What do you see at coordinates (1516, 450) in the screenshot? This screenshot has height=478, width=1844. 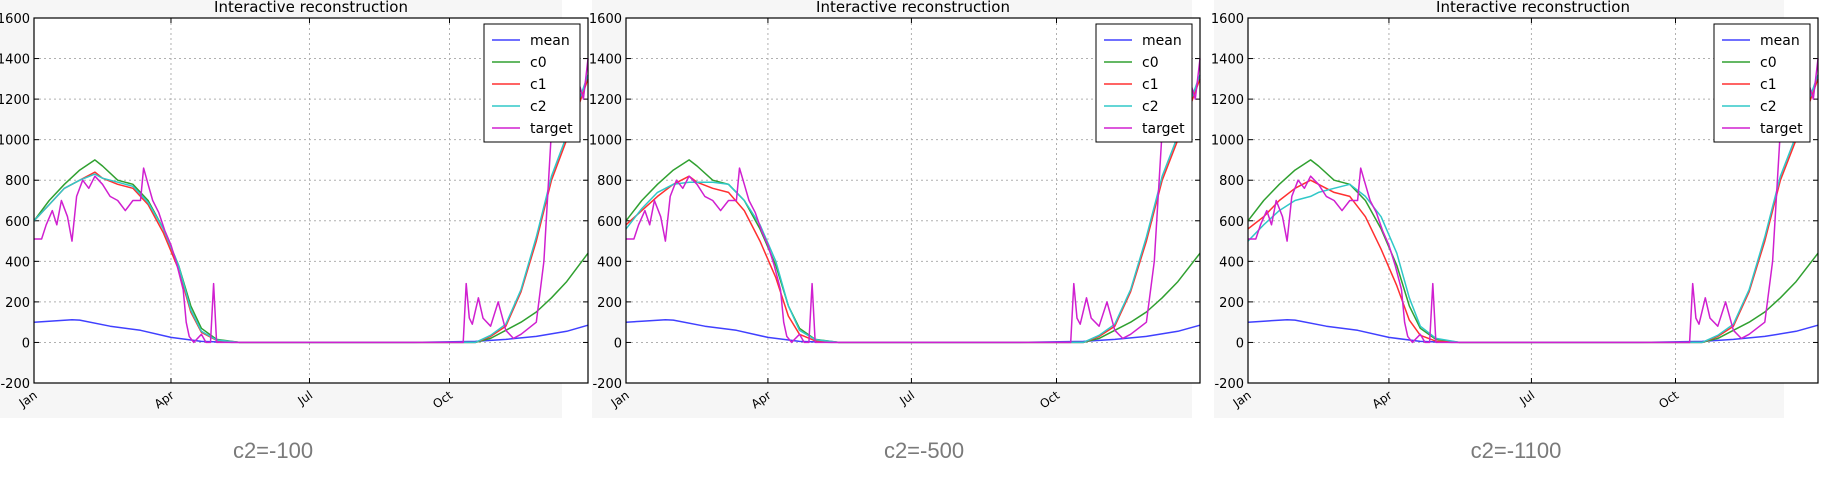 I see `panel-caption: c2=-1100` at bounding box center [1516, 450].